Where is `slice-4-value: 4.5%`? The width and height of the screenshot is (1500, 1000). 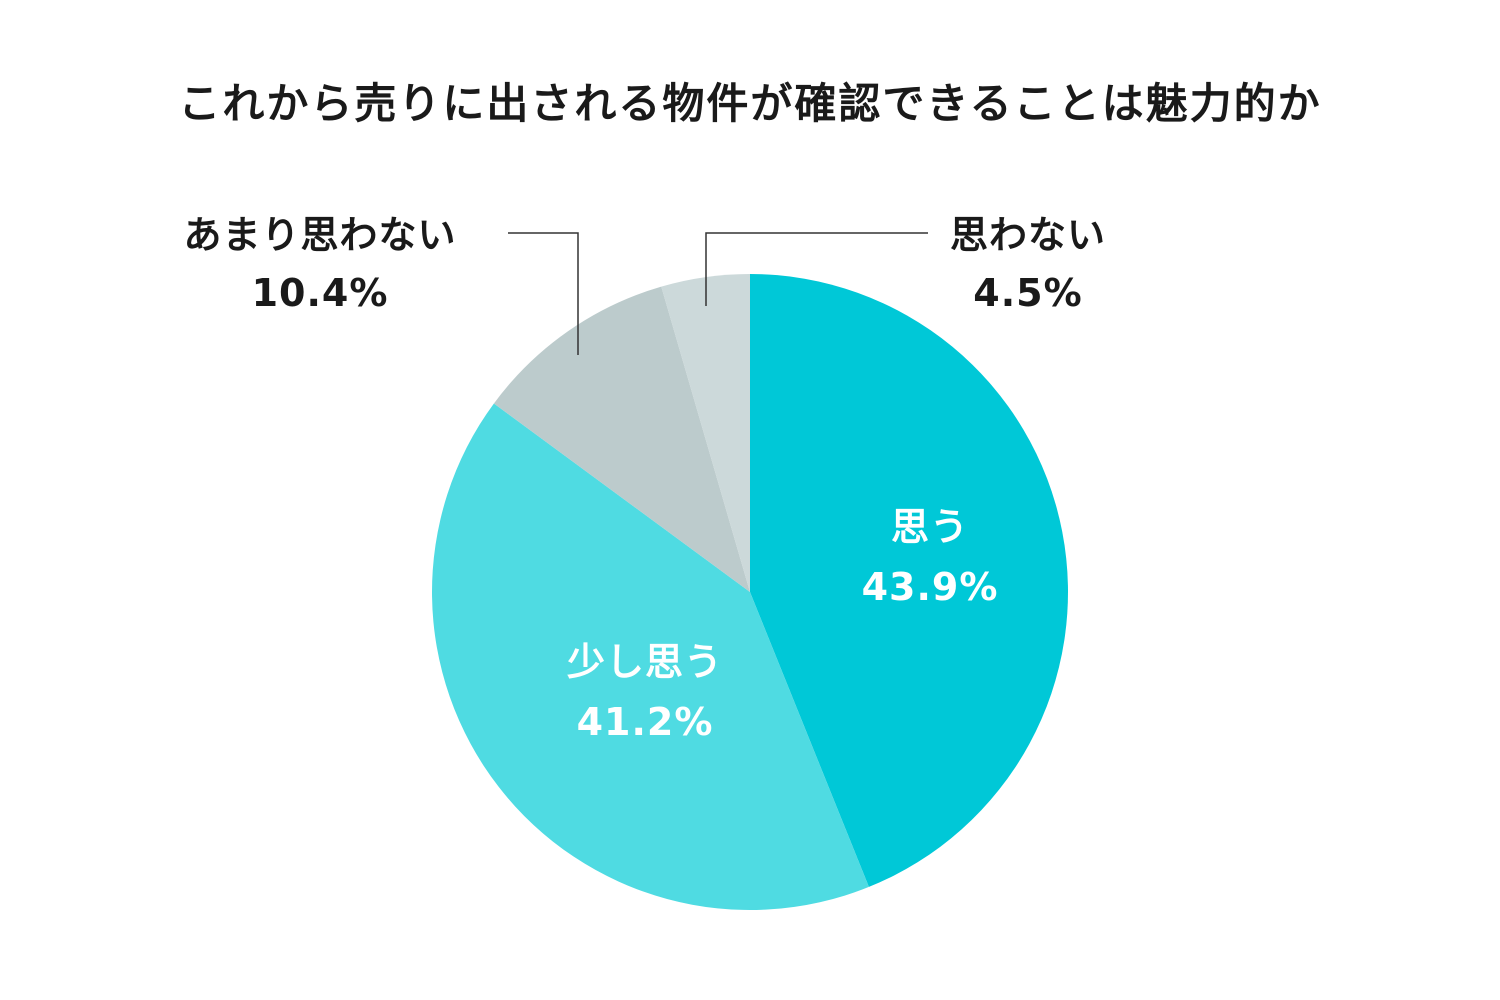
slice-4-value: 4.5% is located at coordinates (1027, 293).